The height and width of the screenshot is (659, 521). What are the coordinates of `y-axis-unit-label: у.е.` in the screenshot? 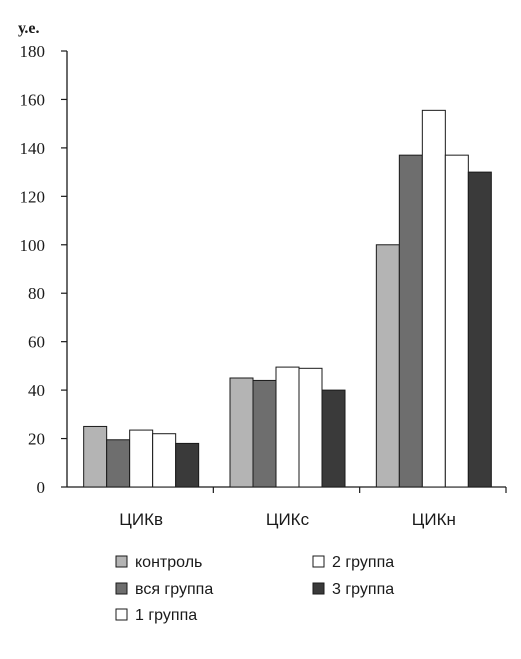 It's located at (29, 28).